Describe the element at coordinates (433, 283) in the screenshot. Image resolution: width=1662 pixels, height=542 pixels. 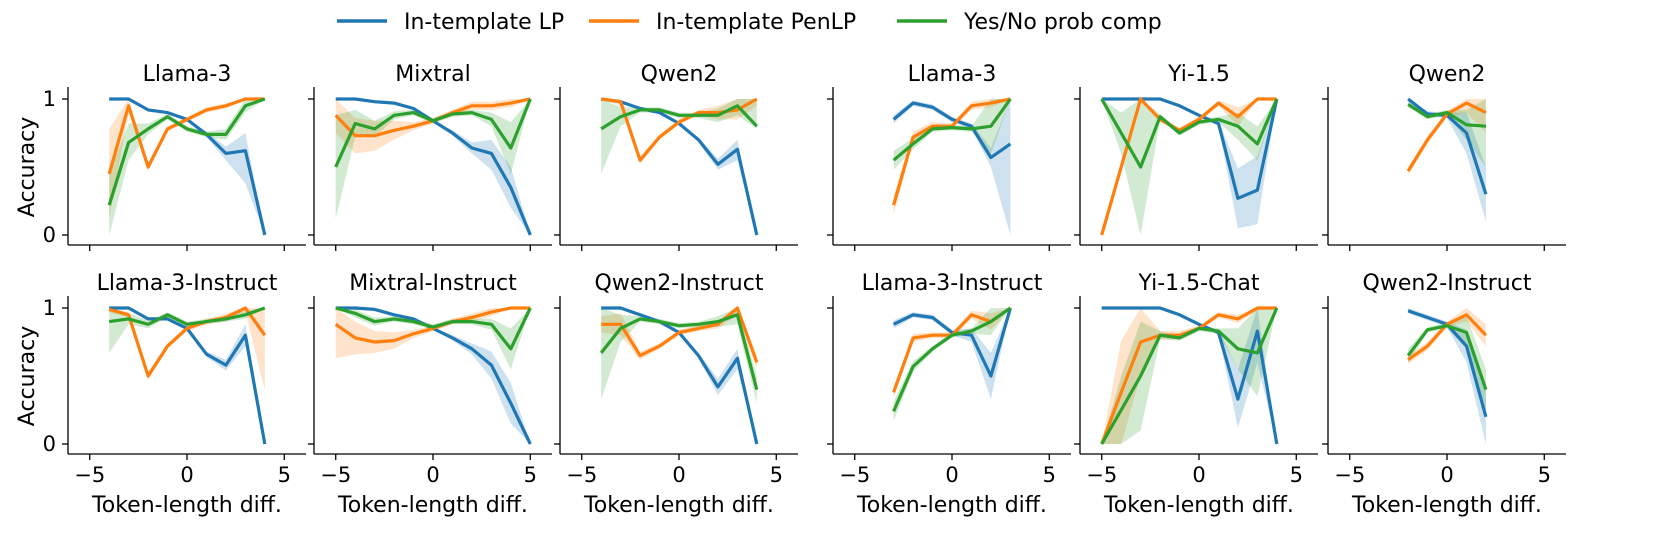
I see `panel-title: Mixtral-Instruct` at that location.